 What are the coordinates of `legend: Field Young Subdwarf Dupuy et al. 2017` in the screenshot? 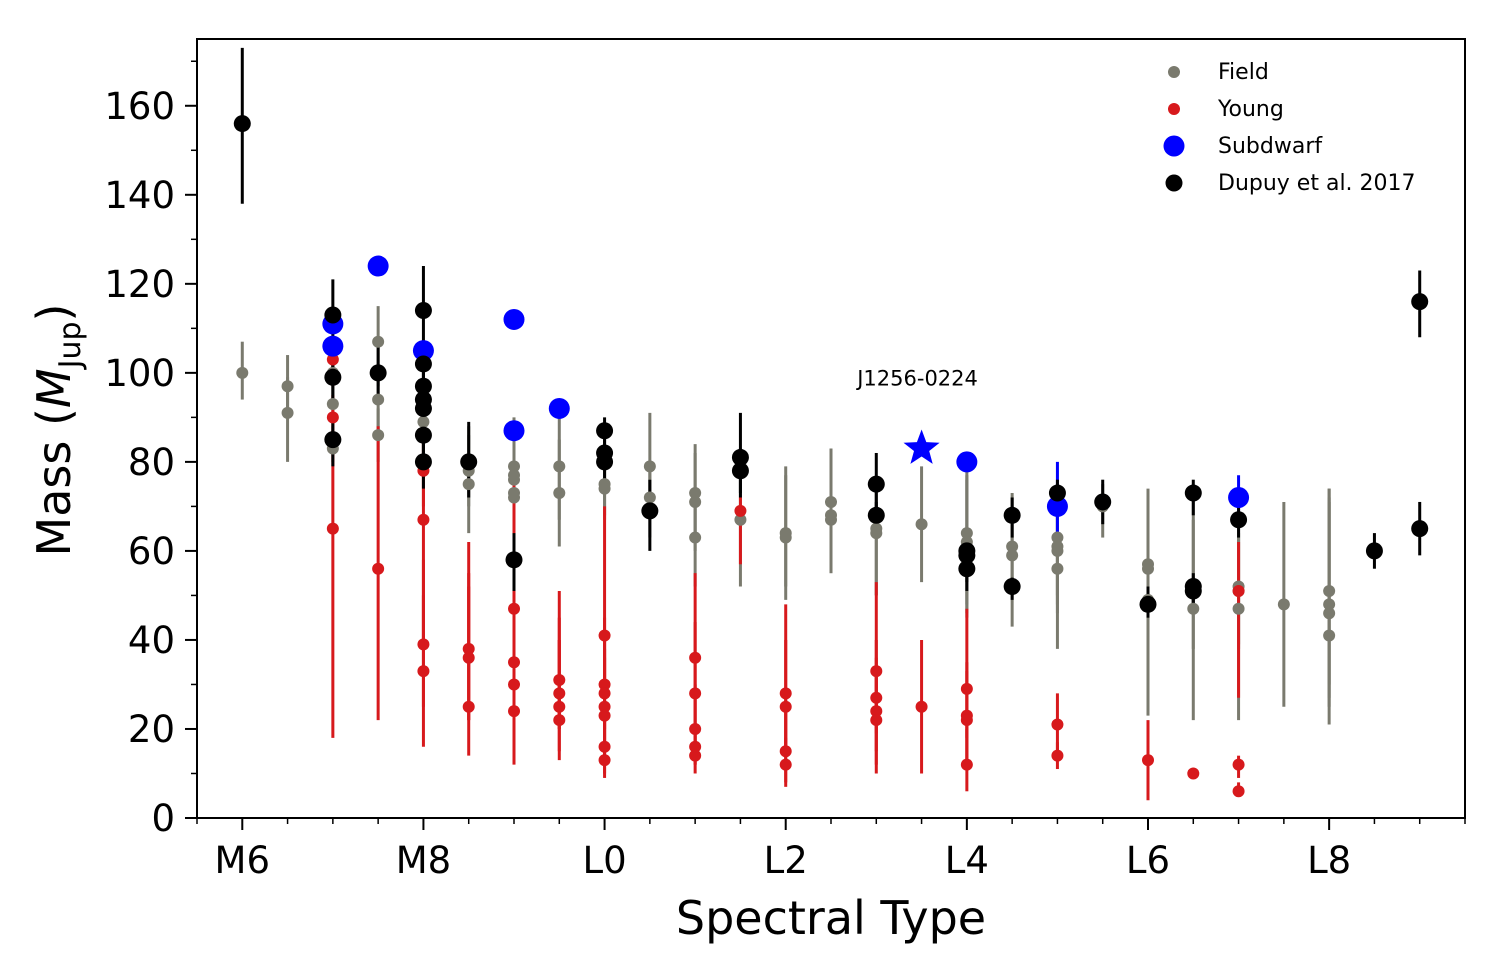 It's located at (1289, 128).